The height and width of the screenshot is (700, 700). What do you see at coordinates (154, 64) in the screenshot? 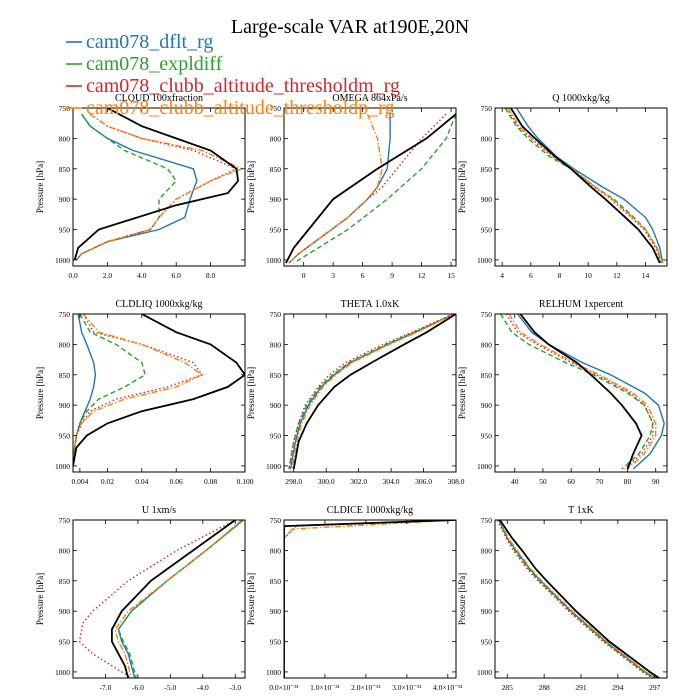
I see `legend-label: cam078_expldiff` at bounding box center [154, 64].